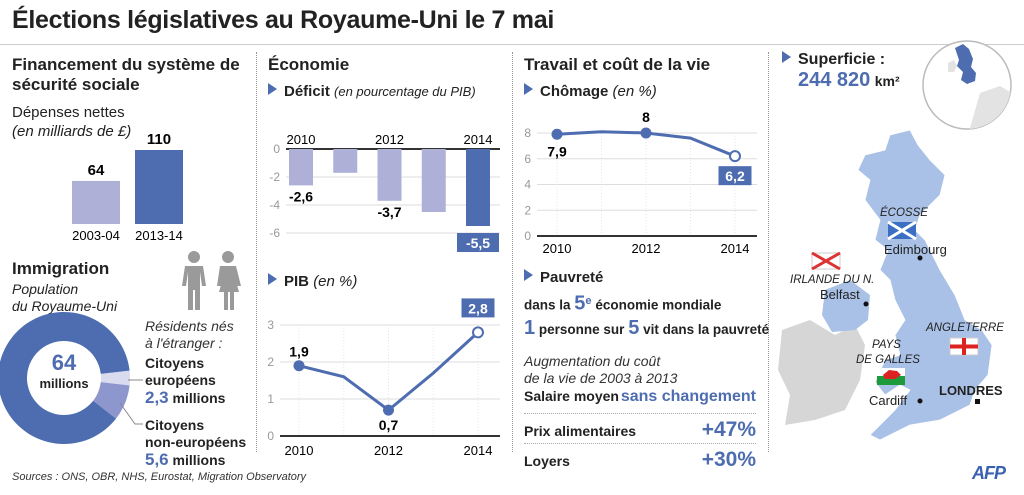  Describe the element at coordinates (888, 400) in the screenshot. I see `city-label: Cardiff` at that location.